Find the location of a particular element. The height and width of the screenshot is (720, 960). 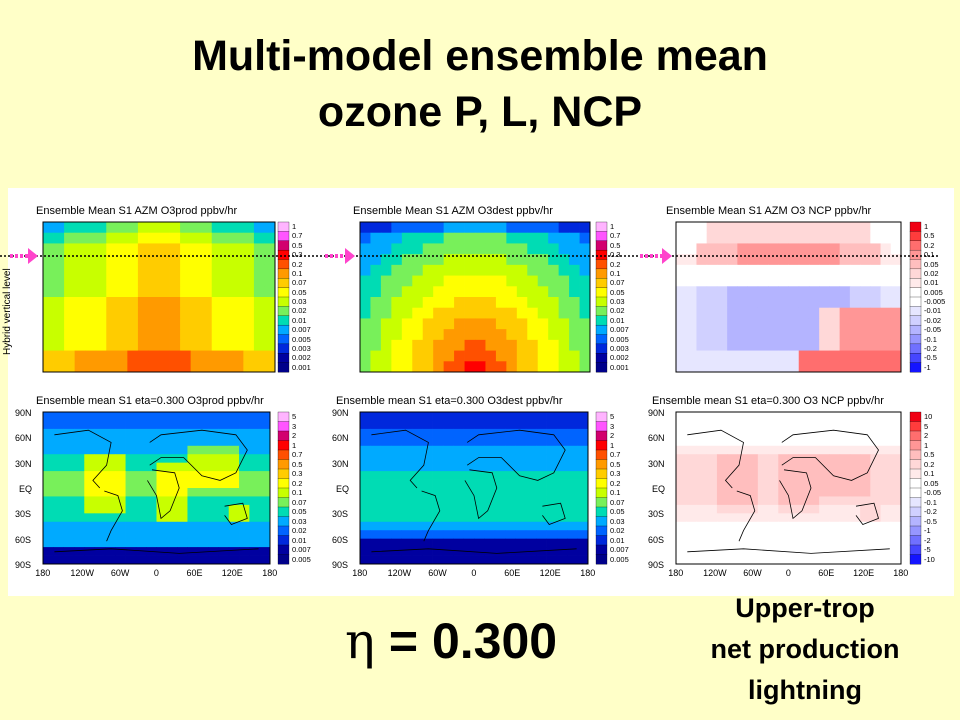

colorbar-label: -5 is located at coordinates (927, 549).